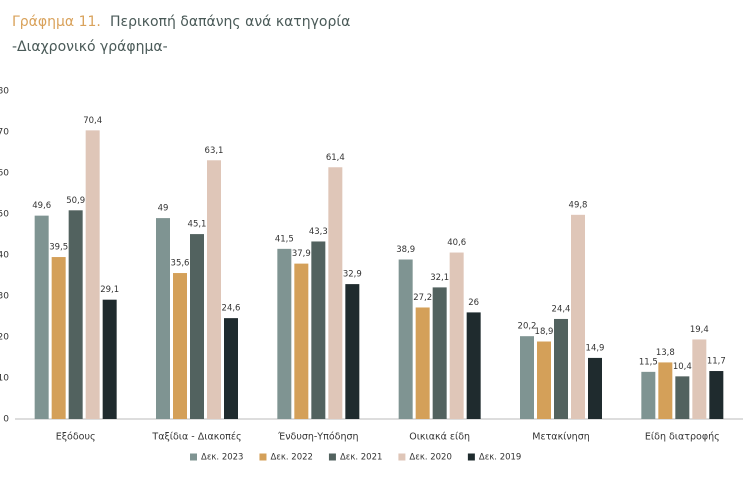 The image size is (748, 498). I want to click on value-label: 35,6, so click(180, 264).